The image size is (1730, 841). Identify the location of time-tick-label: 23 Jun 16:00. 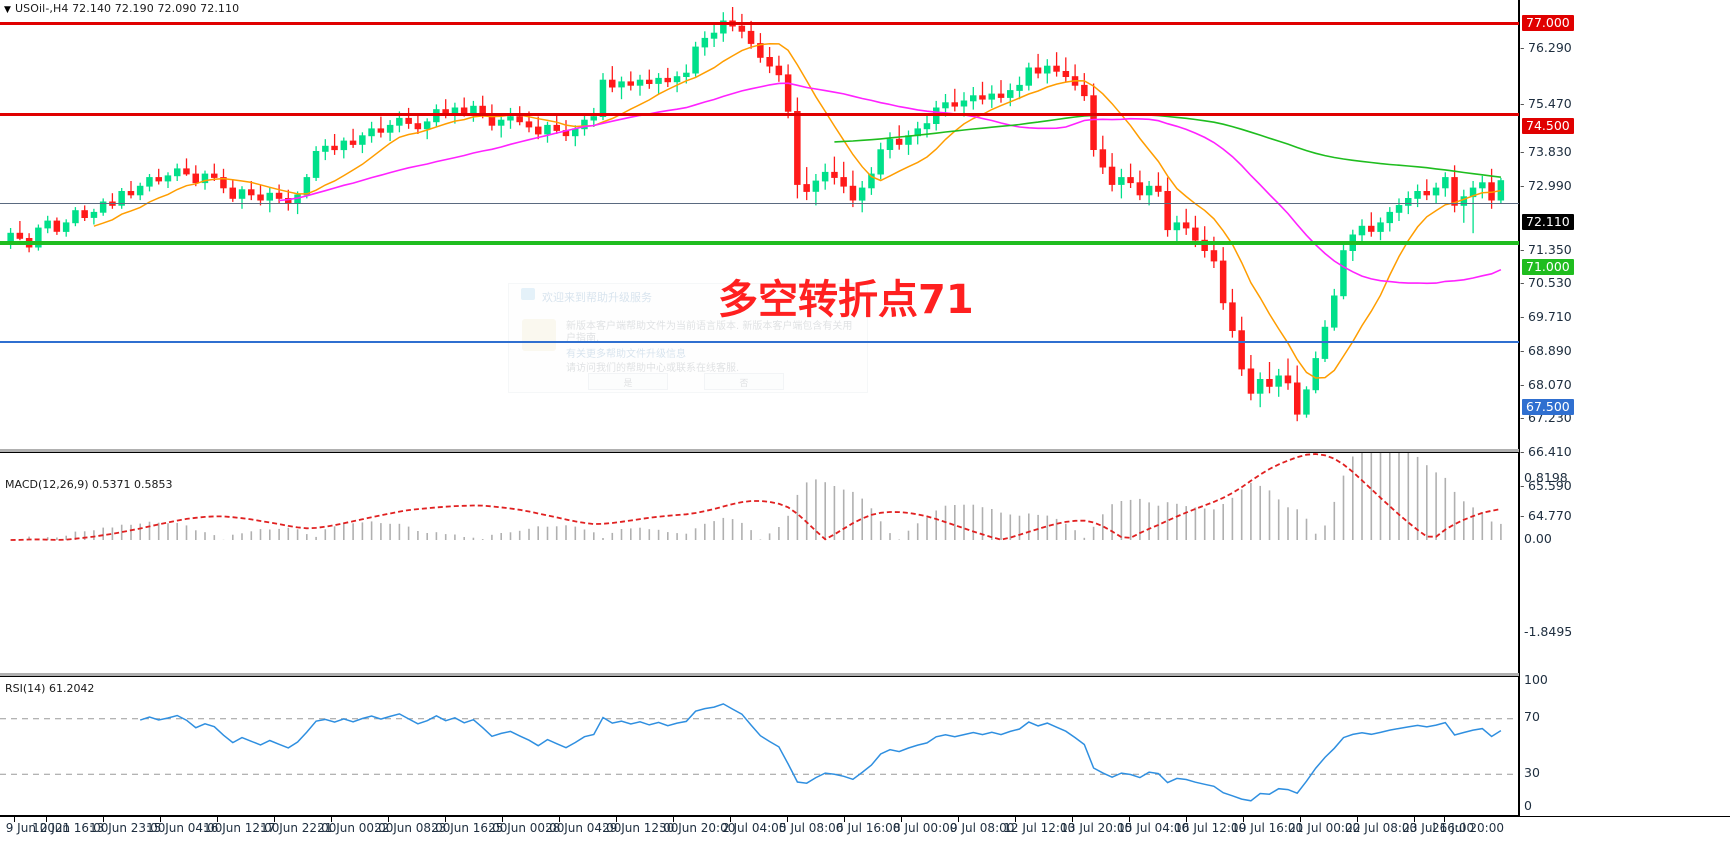
(469, 828).